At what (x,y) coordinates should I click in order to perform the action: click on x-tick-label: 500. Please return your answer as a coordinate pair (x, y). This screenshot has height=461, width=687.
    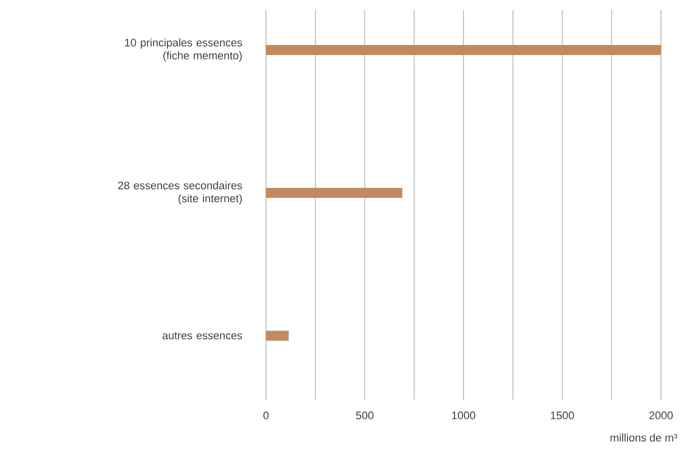
    Looking at the image, I should click on (365, 416).